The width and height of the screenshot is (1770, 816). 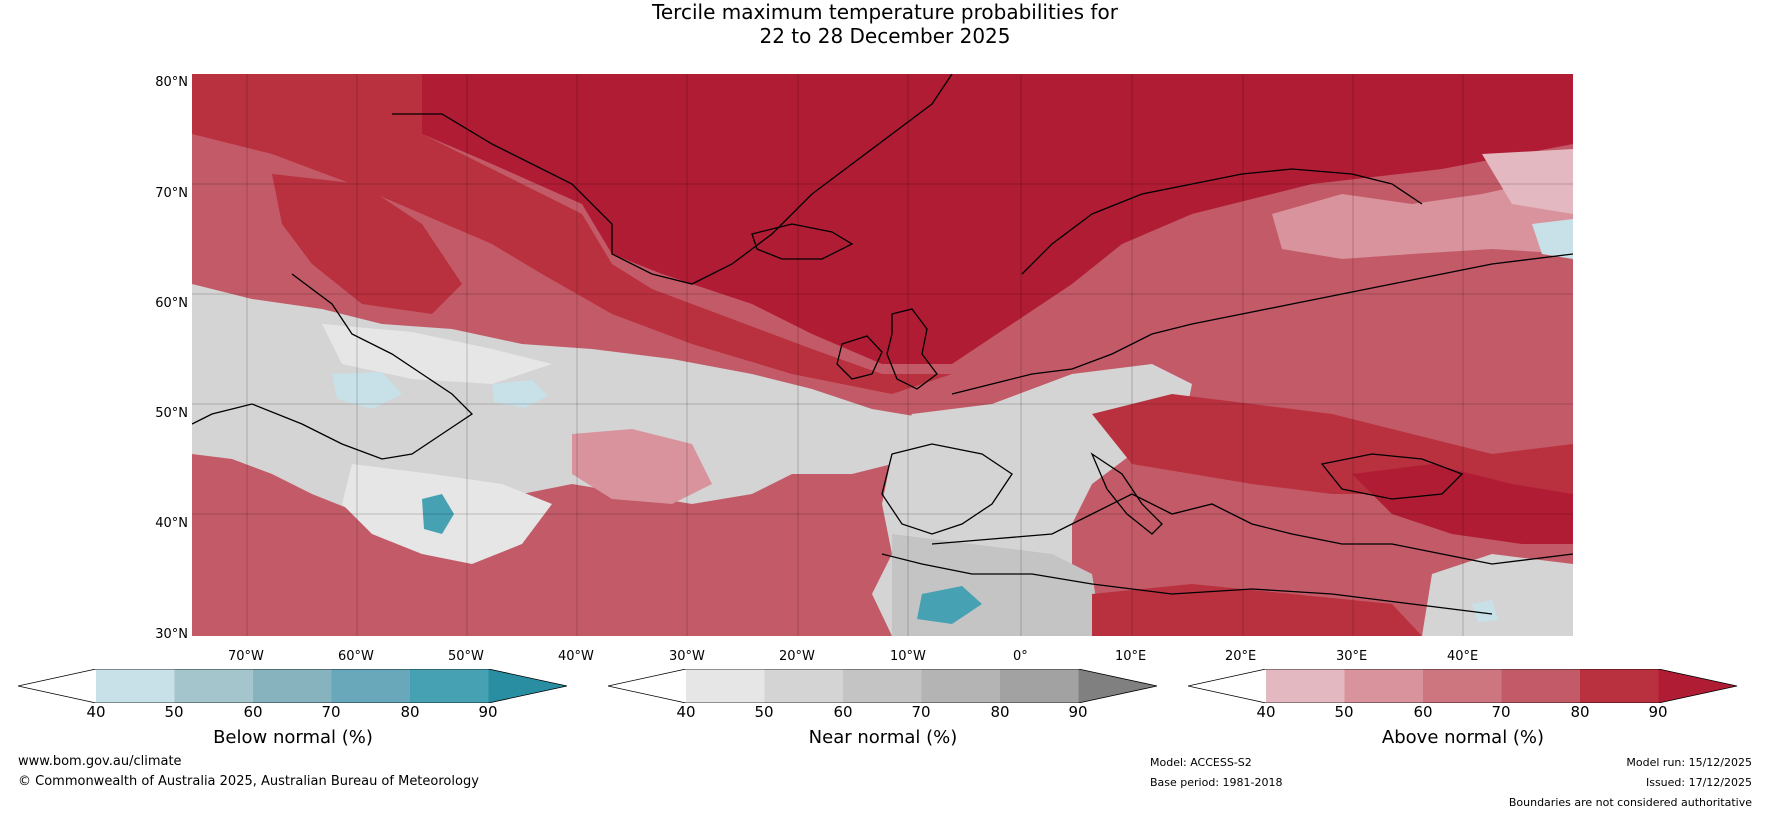 I want to click on near-tick-60: 60, so click(x=843, y=712).